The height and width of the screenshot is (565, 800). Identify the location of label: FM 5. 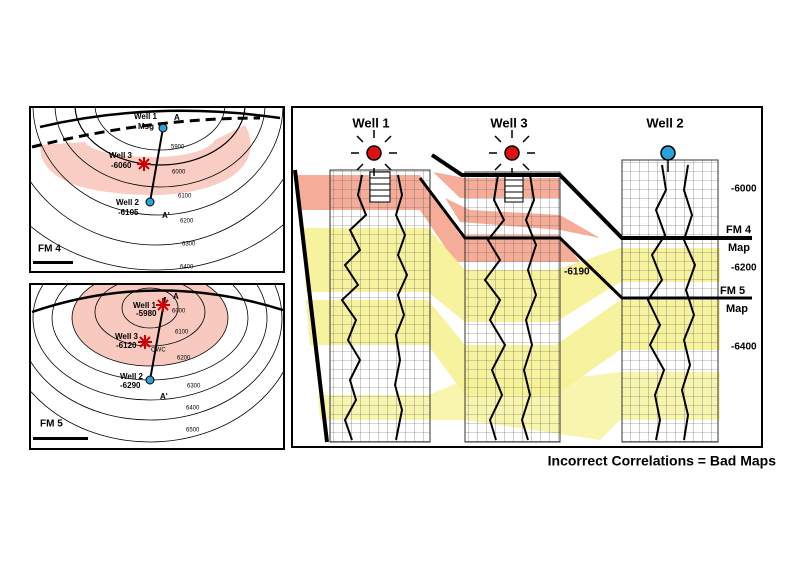
(51, 424).